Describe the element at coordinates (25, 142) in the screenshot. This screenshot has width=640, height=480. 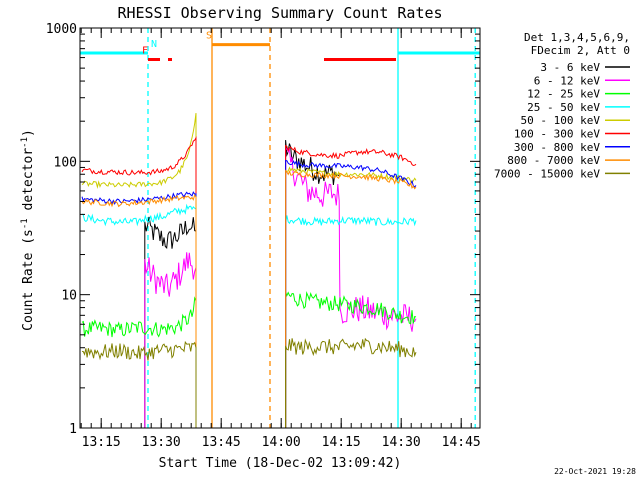
I see `y-label-sup2: -1` at that location.